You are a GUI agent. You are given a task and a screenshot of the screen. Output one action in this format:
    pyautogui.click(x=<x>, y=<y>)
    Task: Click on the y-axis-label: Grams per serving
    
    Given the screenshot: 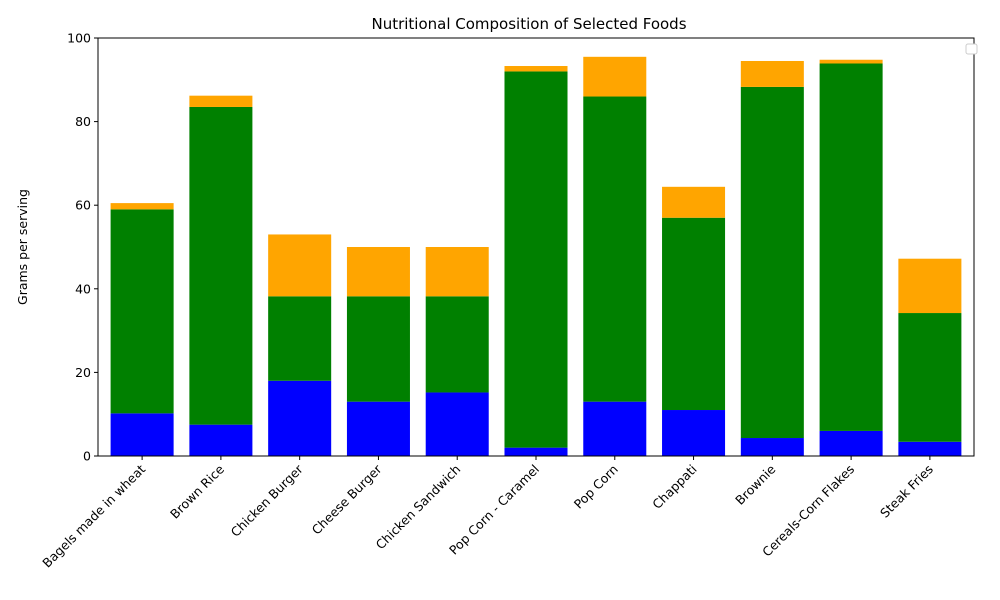 What is the action you would take?
    pyautogui.click(x=22, y=247)
    